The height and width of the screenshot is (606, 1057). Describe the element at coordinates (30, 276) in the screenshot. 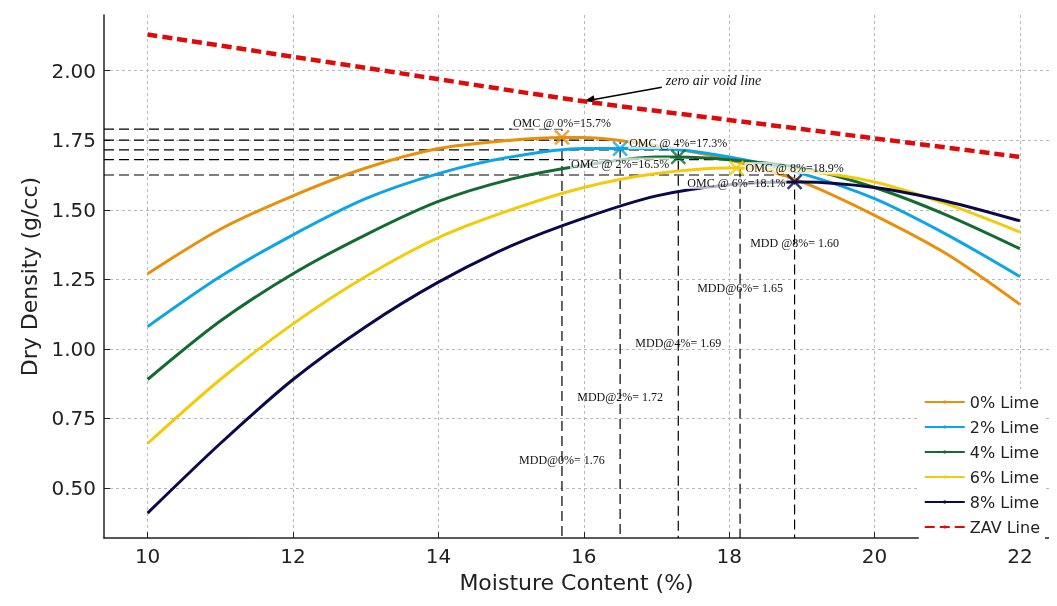

I see `y-axis-title: Dry Density (g/cc)` at that location.